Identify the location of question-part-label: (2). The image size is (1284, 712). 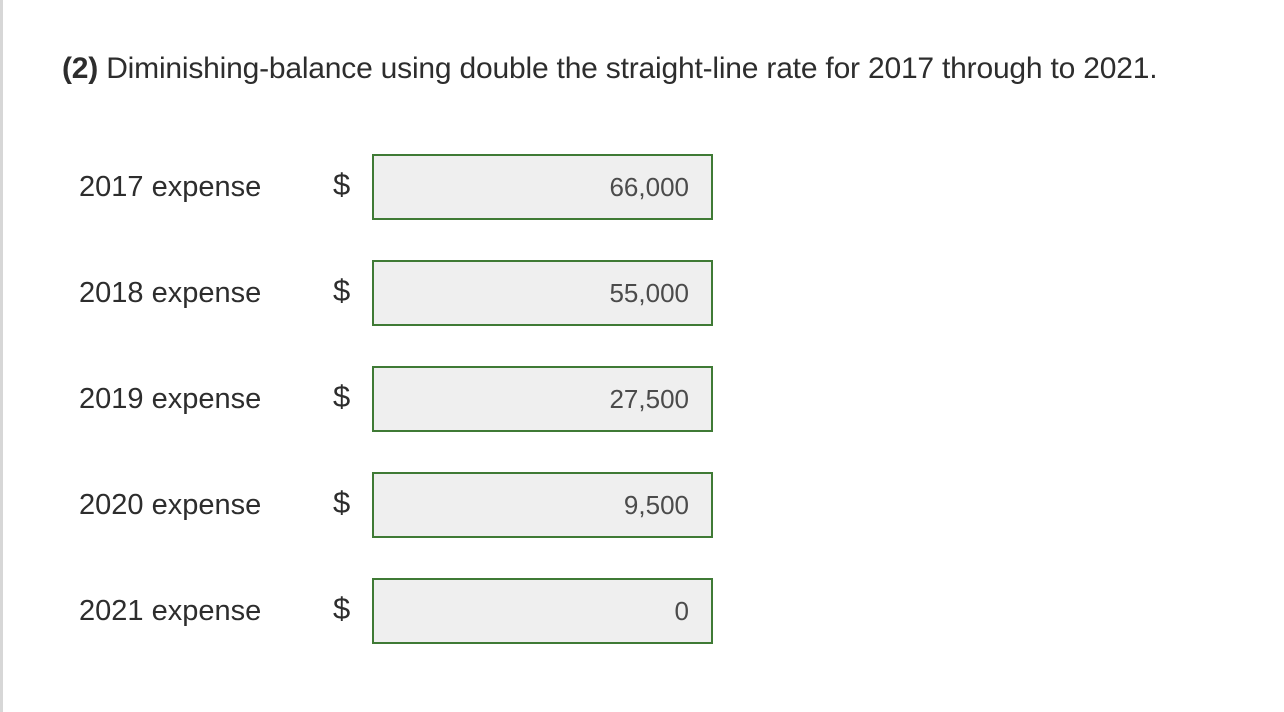
(80, 68).